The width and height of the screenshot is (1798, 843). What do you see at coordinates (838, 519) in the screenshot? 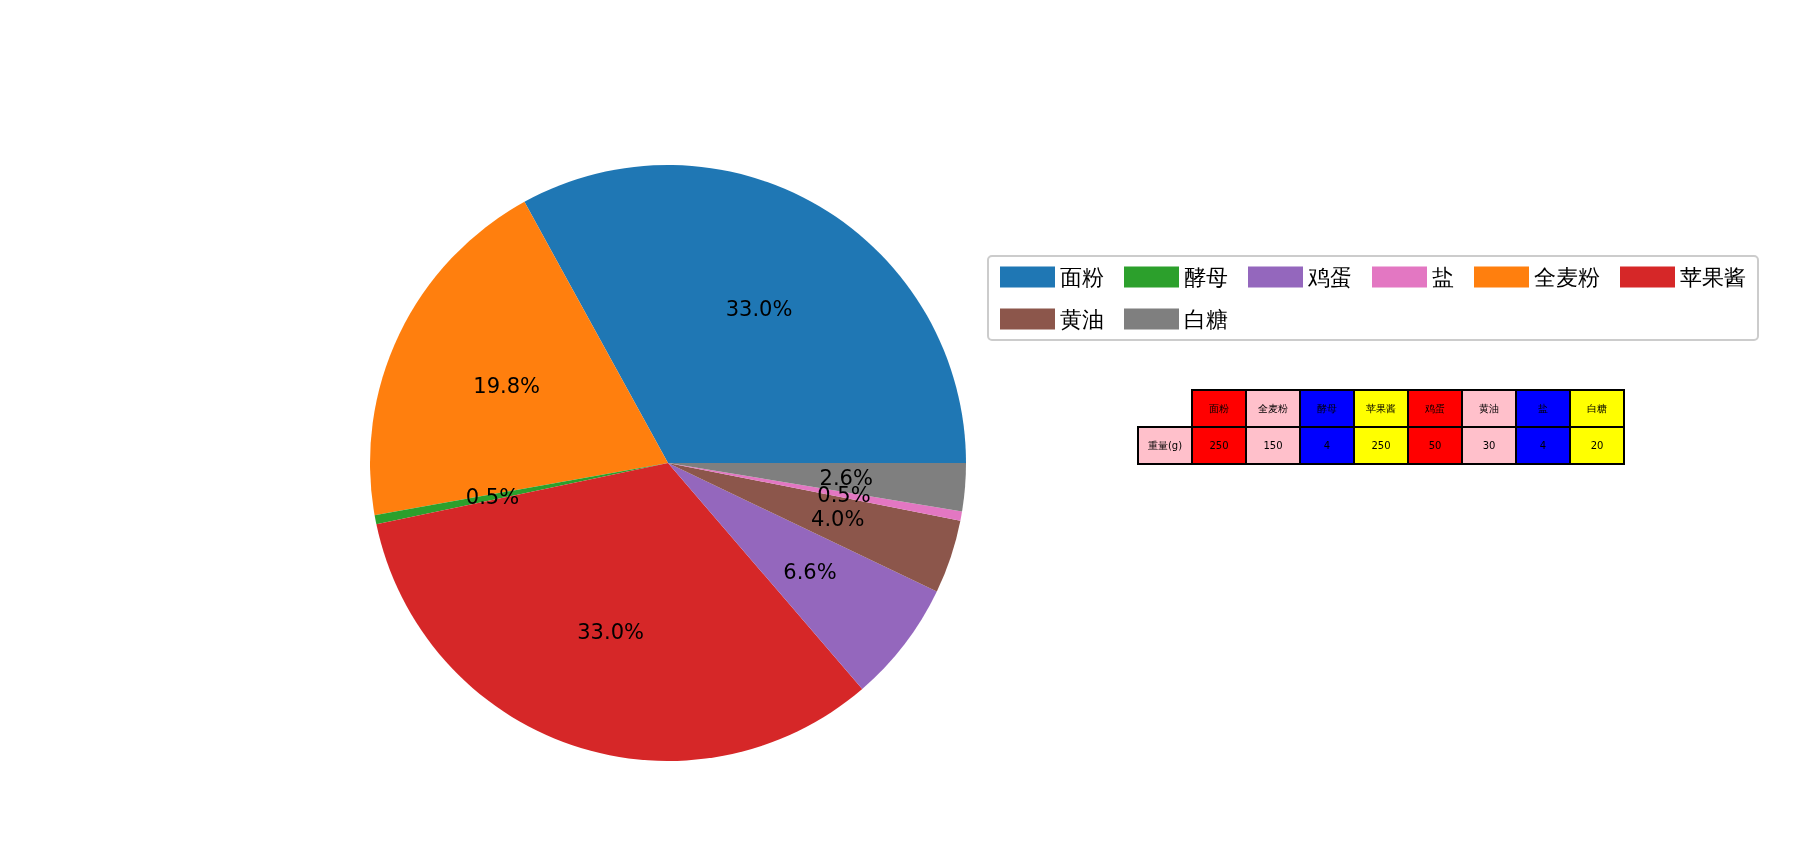
I see `data-label: 4.0%` at bounding box center [838, 519].